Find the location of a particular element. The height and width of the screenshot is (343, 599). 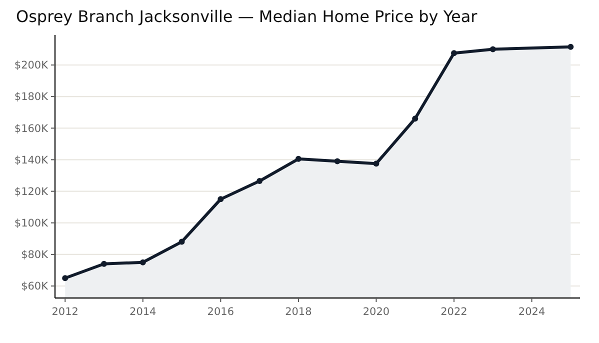

y-tick-label: $180K is located at coordinates (32, 97).